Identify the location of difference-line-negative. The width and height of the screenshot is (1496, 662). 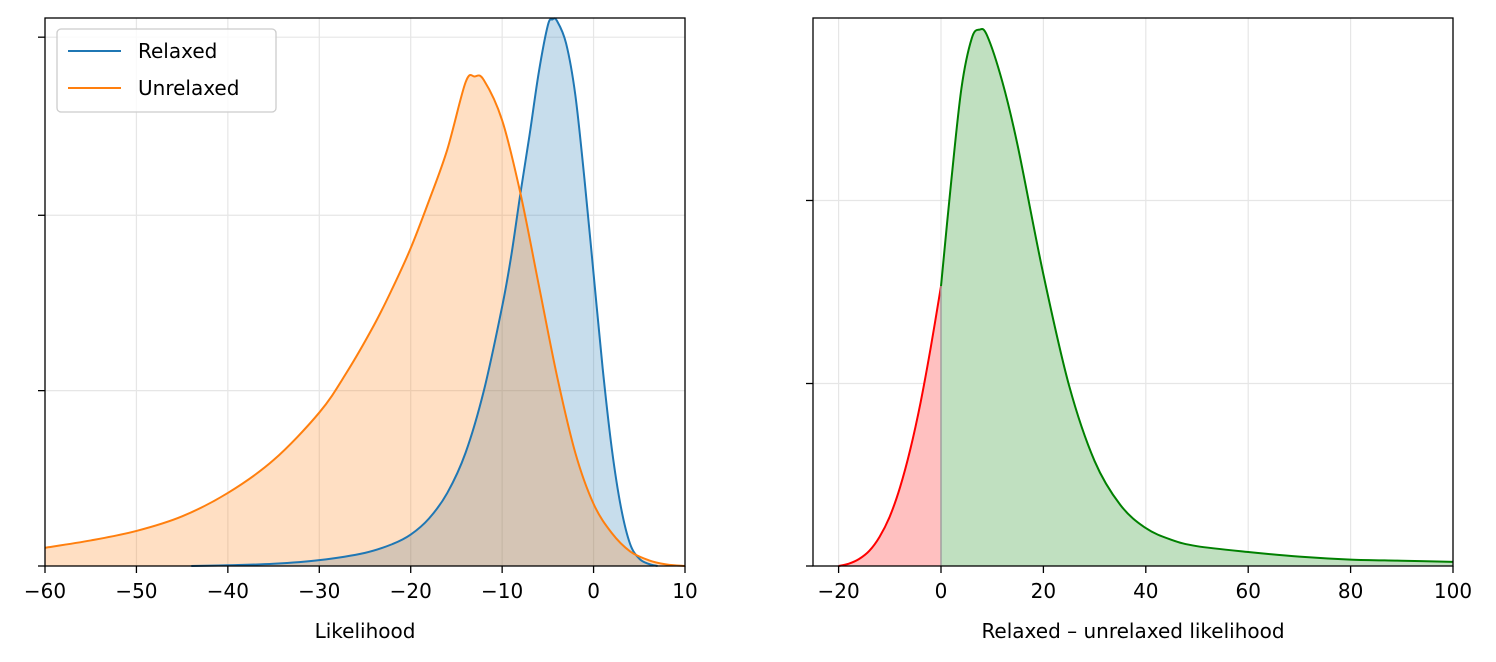
(890, 426).